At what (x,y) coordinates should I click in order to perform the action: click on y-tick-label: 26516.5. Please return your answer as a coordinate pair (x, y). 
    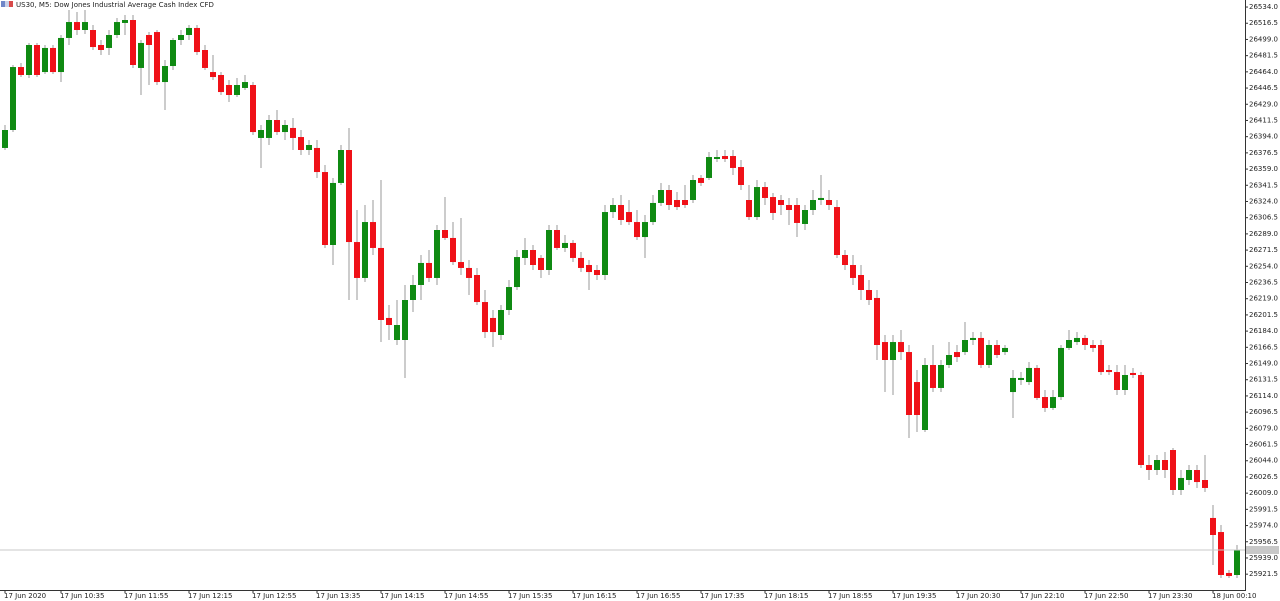
    Looking at the image, I should click on (1263, 23).